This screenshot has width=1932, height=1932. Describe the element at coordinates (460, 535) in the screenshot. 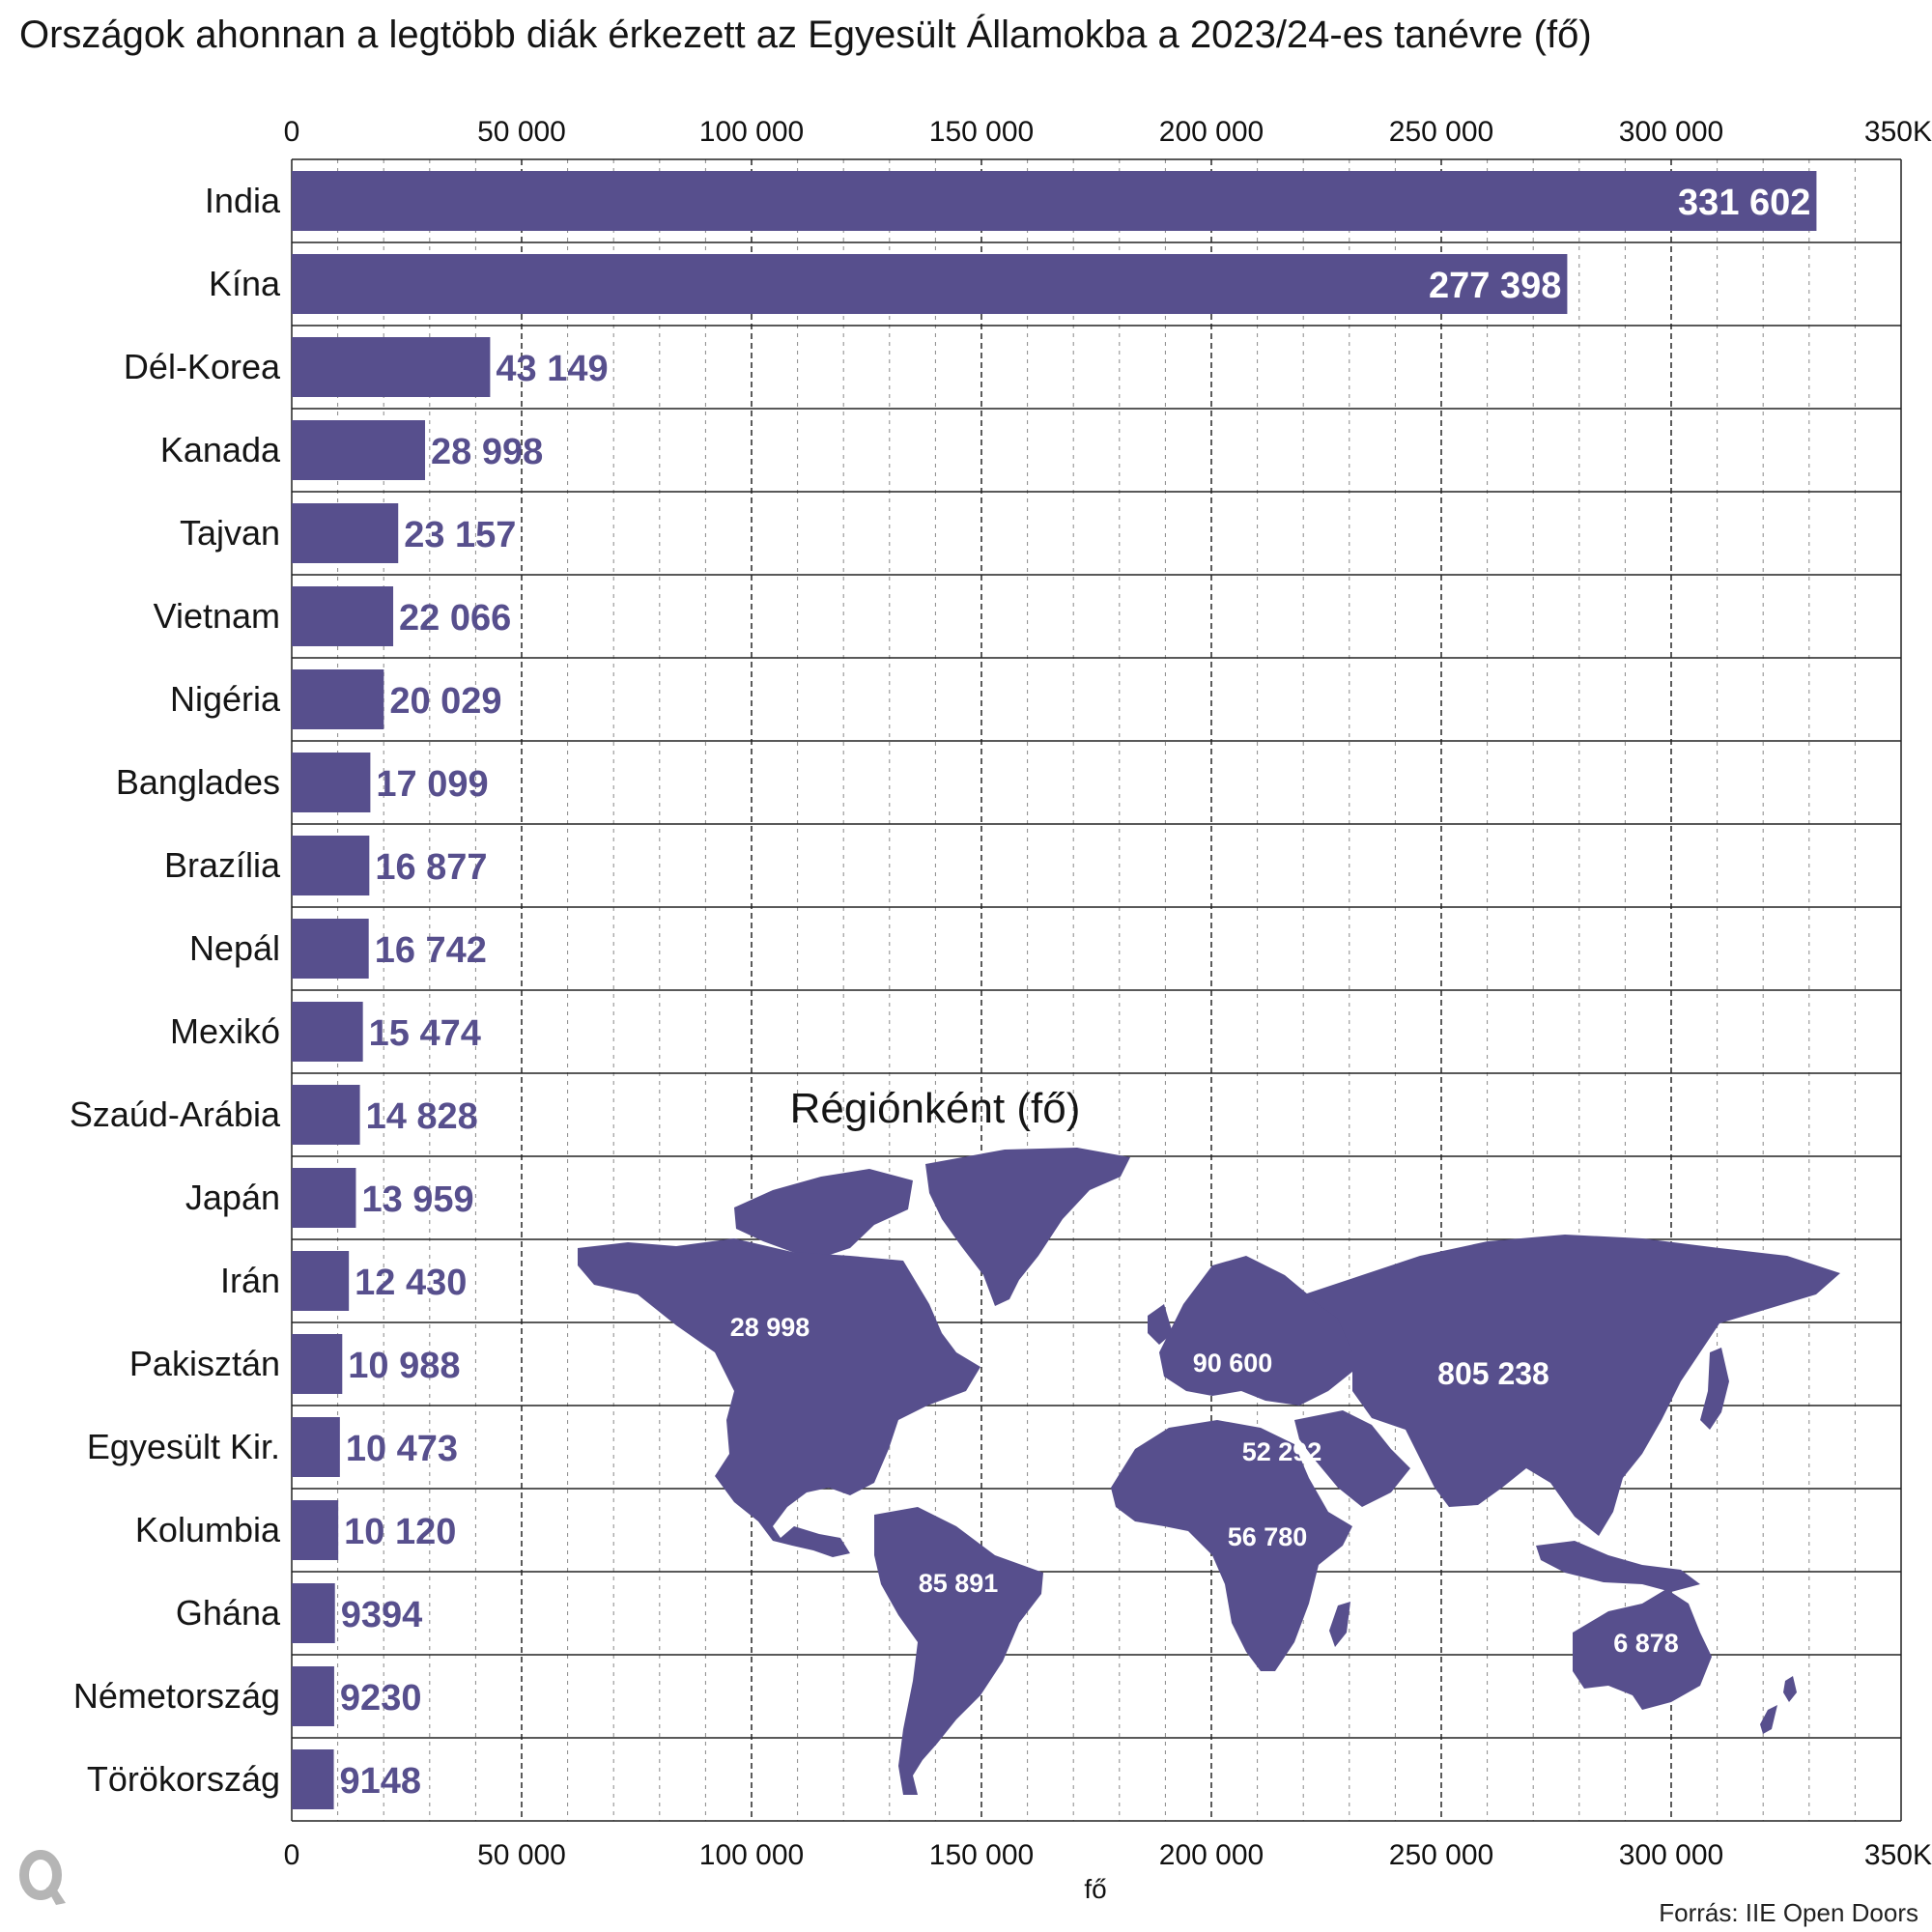

I see `value-label: 23 157` at that location.